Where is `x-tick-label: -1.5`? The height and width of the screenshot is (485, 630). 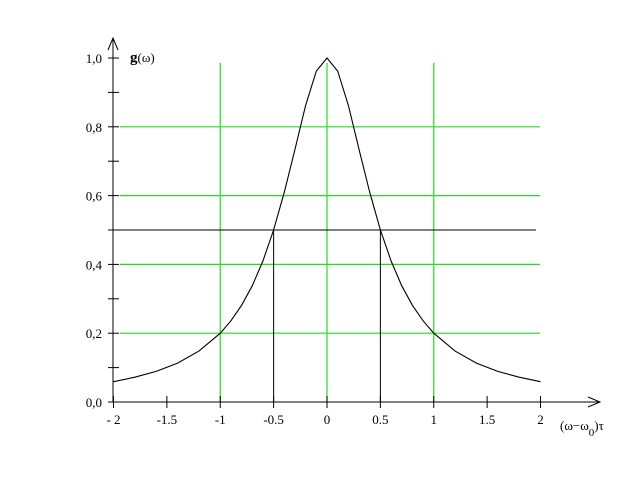
x-tick-label: -1.5 is located at coordinates (167, 419).